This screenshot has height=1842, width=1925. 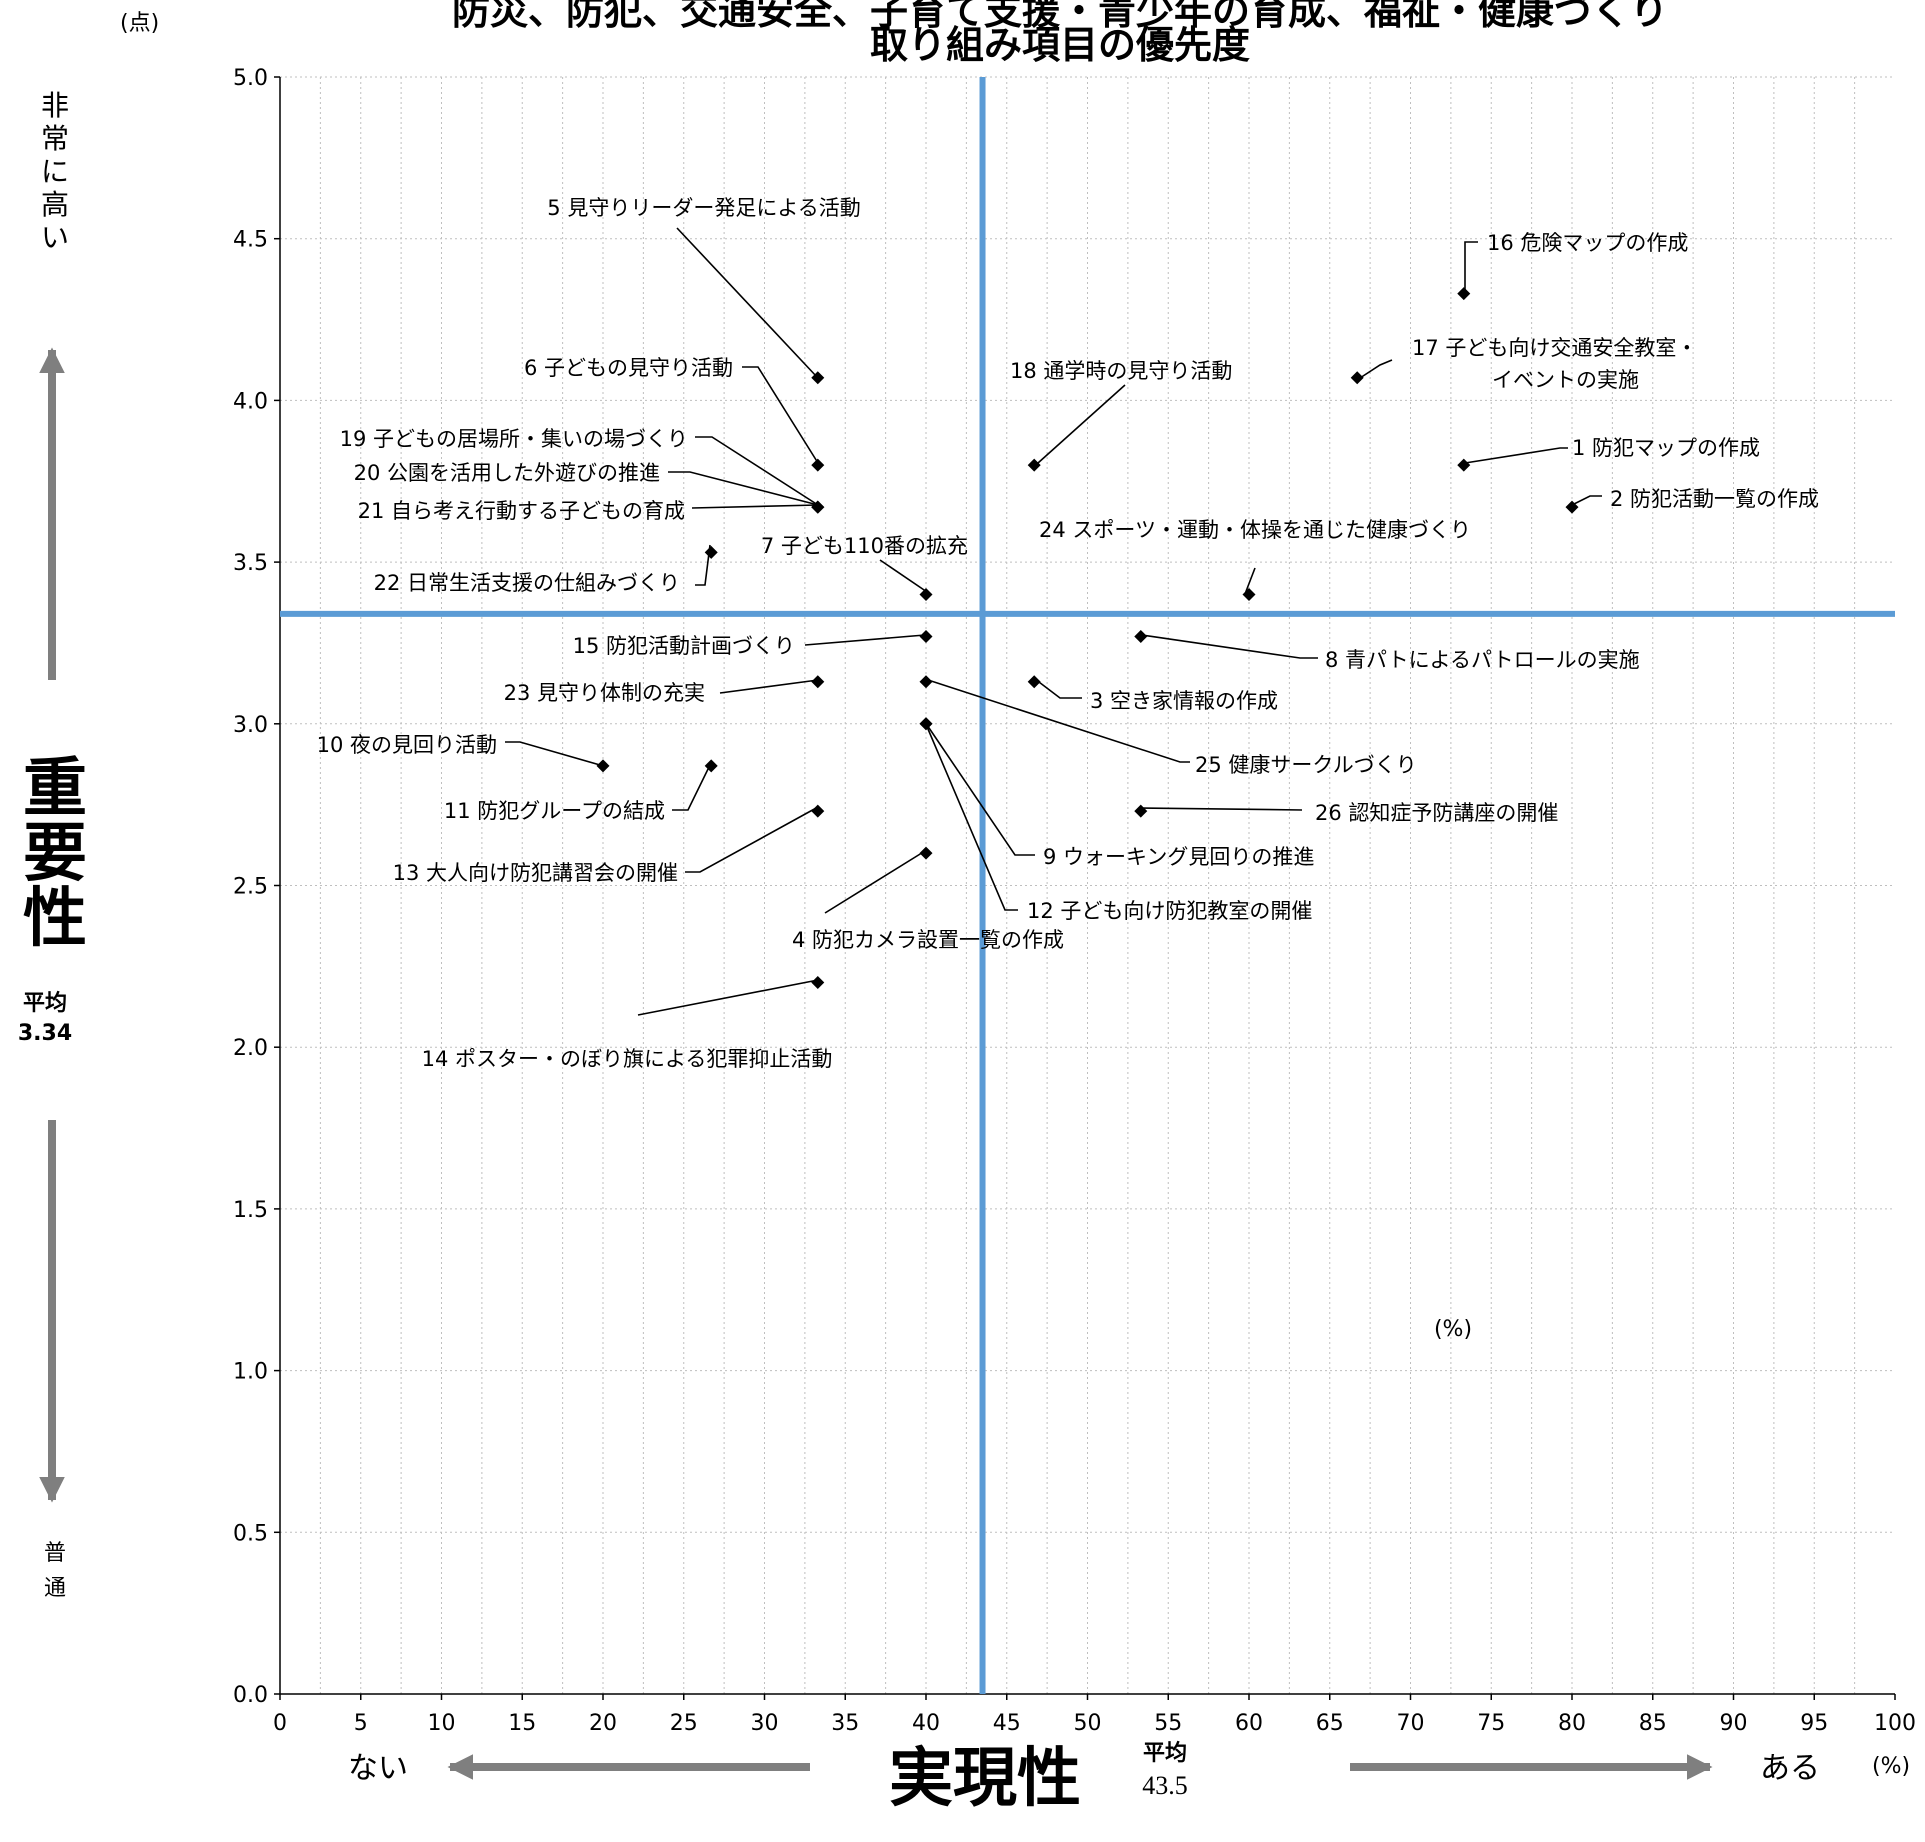 I want to click on y-tick-label: 5.0, so click(x=250, y=78).